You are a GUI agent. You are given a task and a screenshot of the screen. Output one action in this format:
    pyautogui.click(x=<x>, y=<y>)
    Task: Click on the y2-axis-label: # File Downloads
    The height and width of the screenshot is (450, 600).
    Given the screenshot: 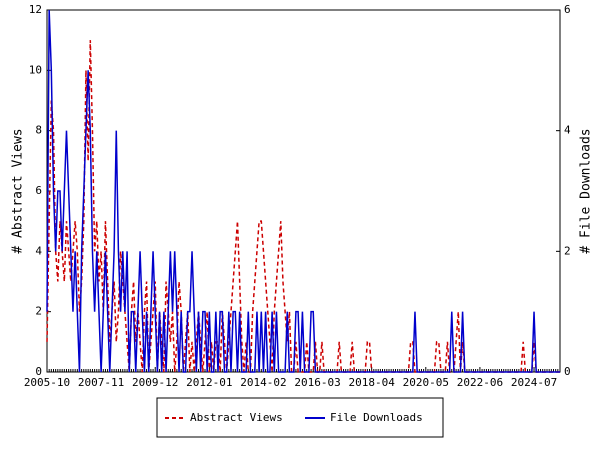 What is the action you would take?
    pyautogui.click(x=586, y=190)
    